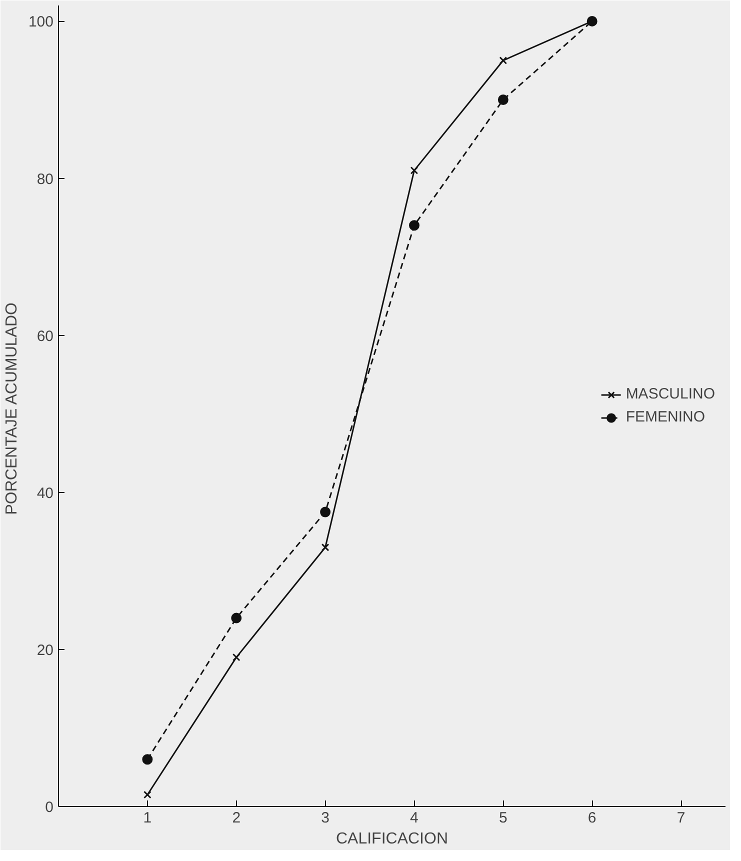 The height and width of the screenshot is (861, 741). I want to click on legend-label: MASCULINO, so click(670, 394).